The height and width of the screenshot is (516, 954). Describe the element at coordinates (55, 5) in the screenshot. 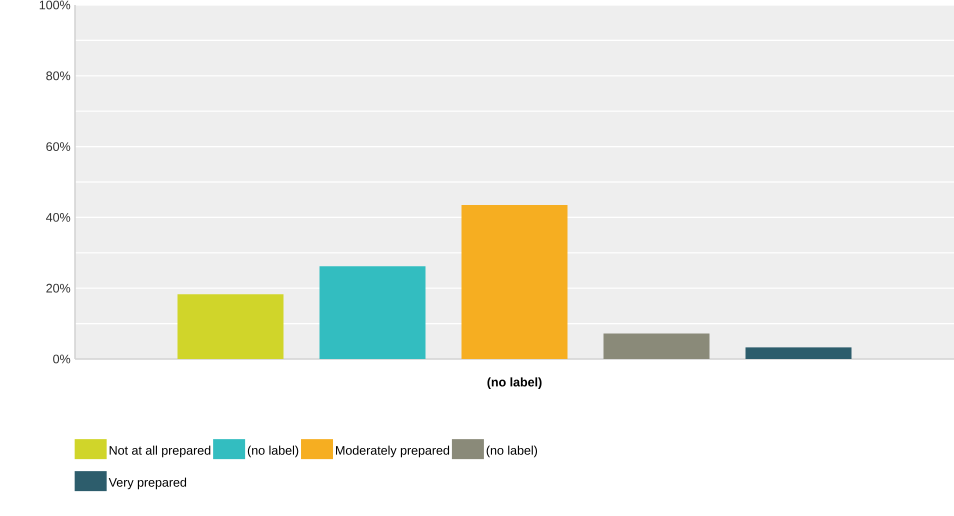

I see `y-tick-label: 100%` at that location.